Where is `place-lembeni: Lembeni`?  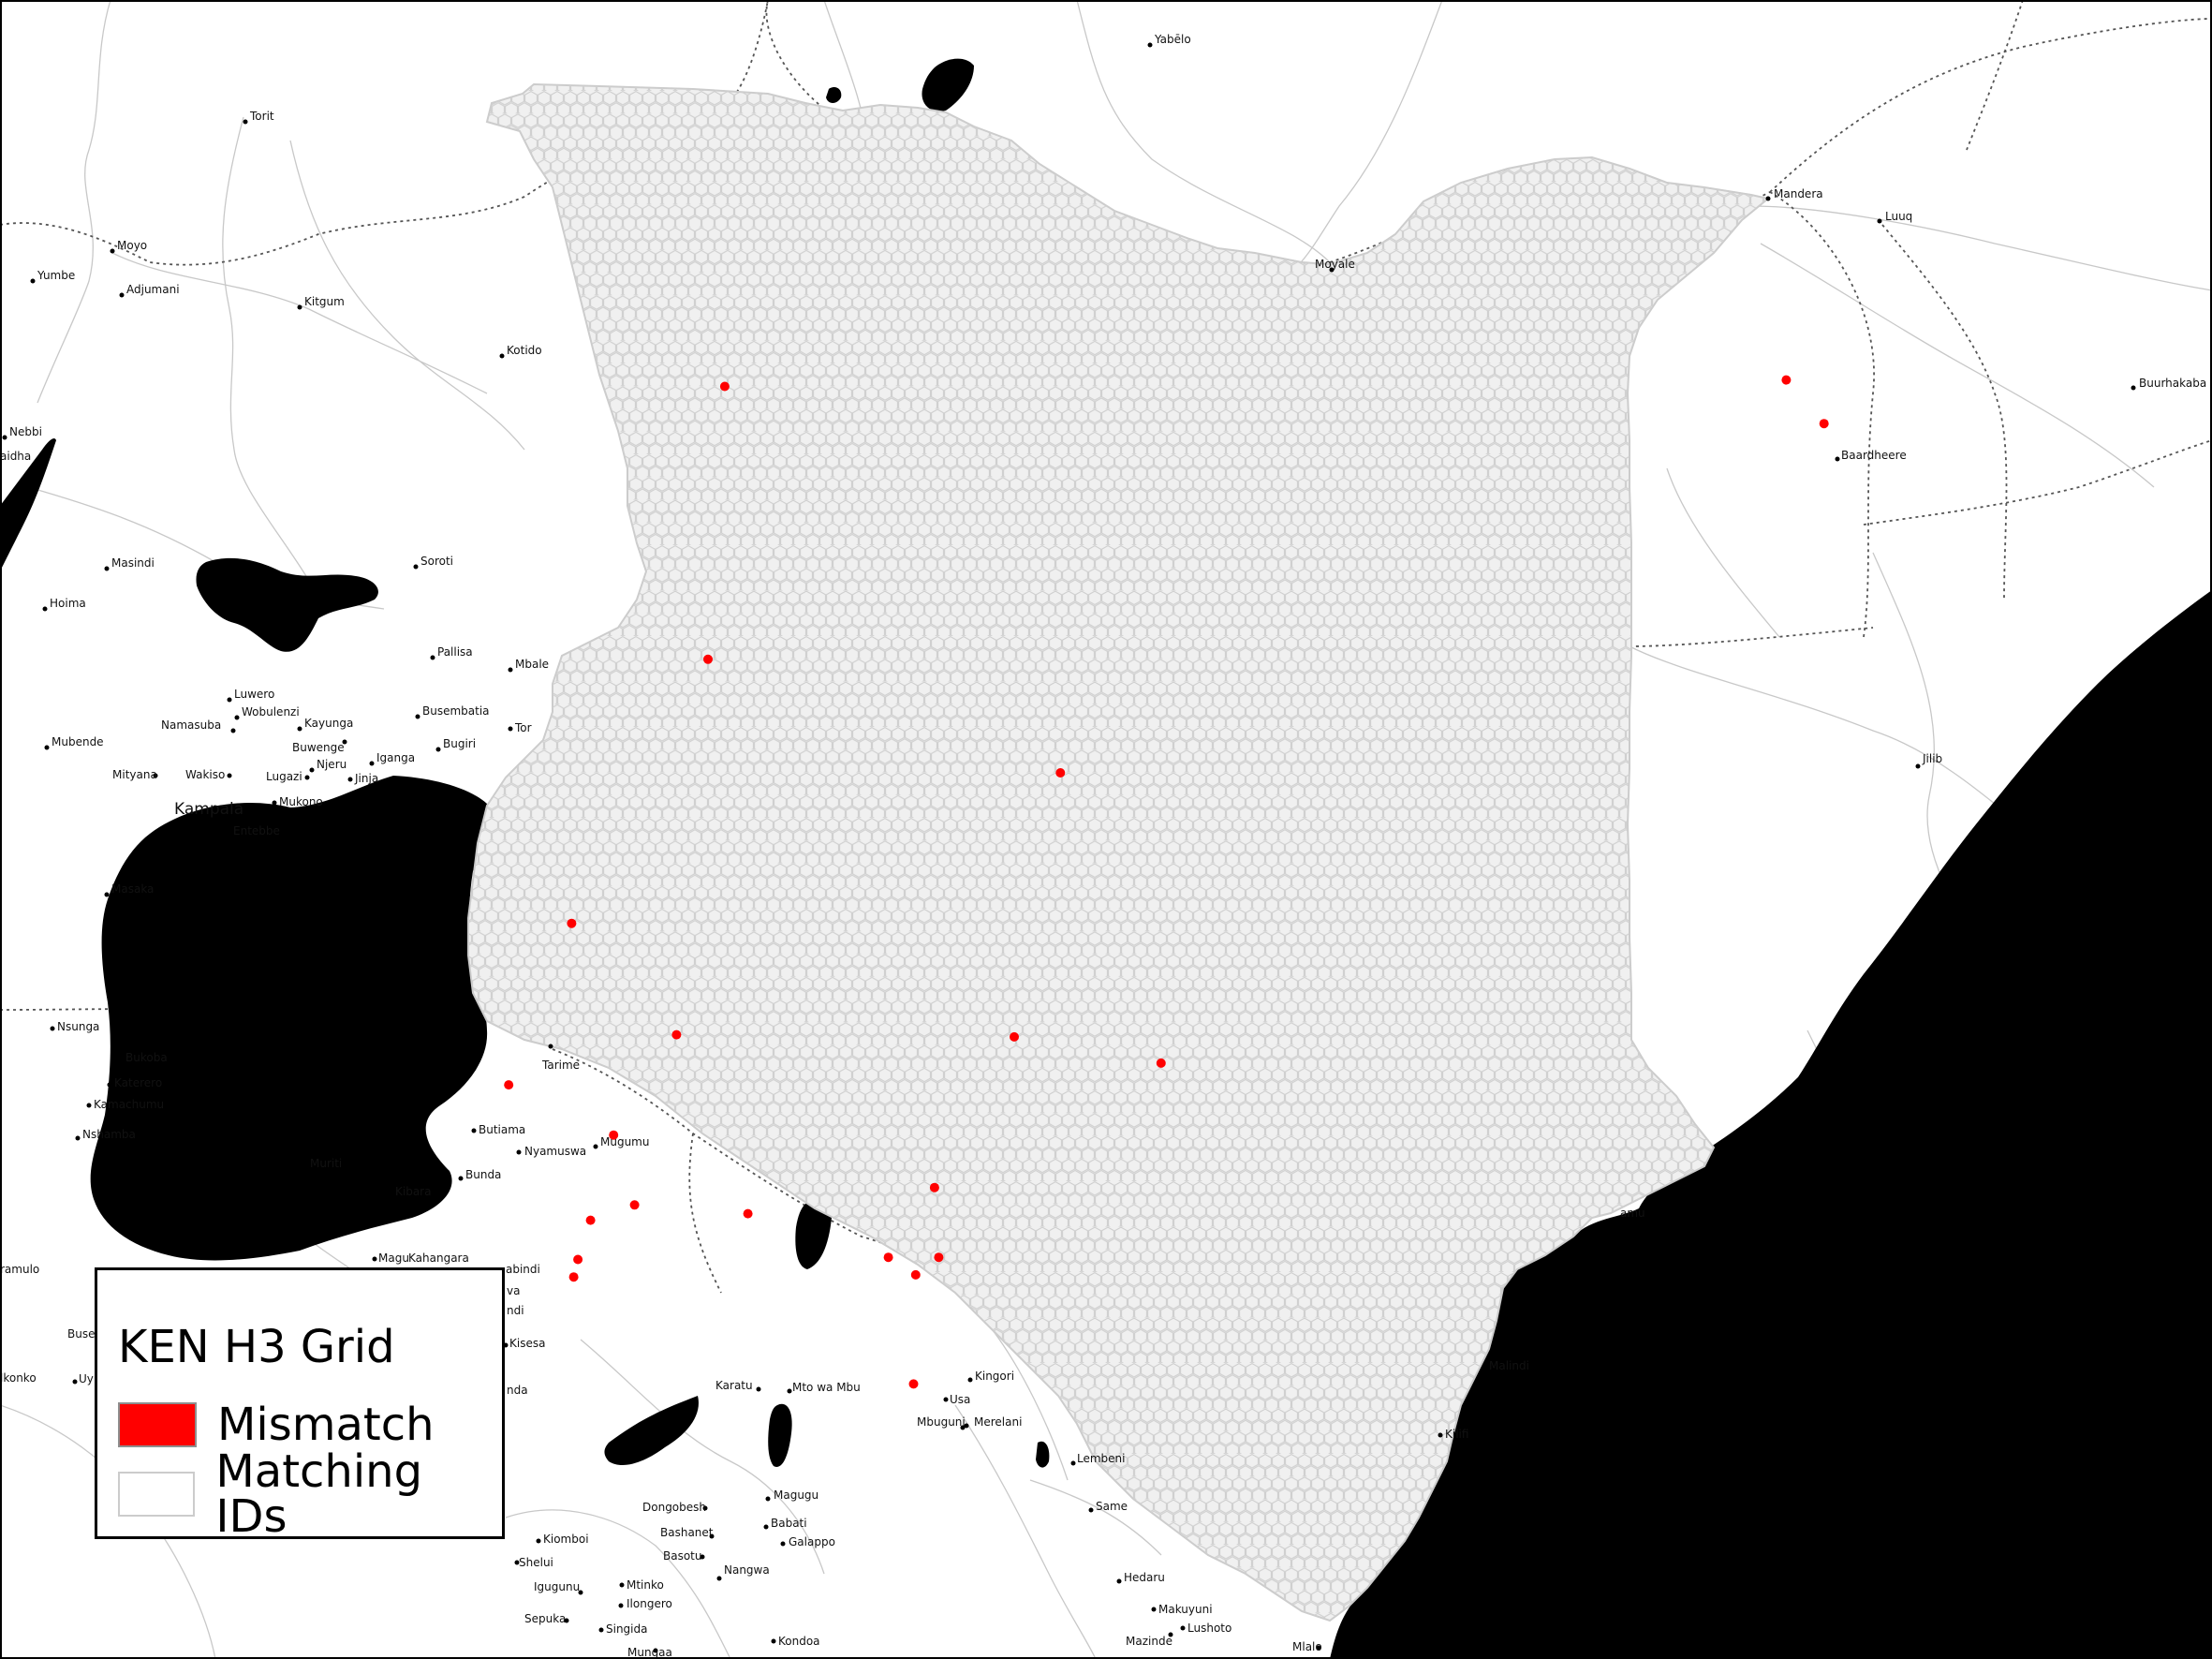
place-lembeni: Lembeni is located at coordinates (1098, 1459).